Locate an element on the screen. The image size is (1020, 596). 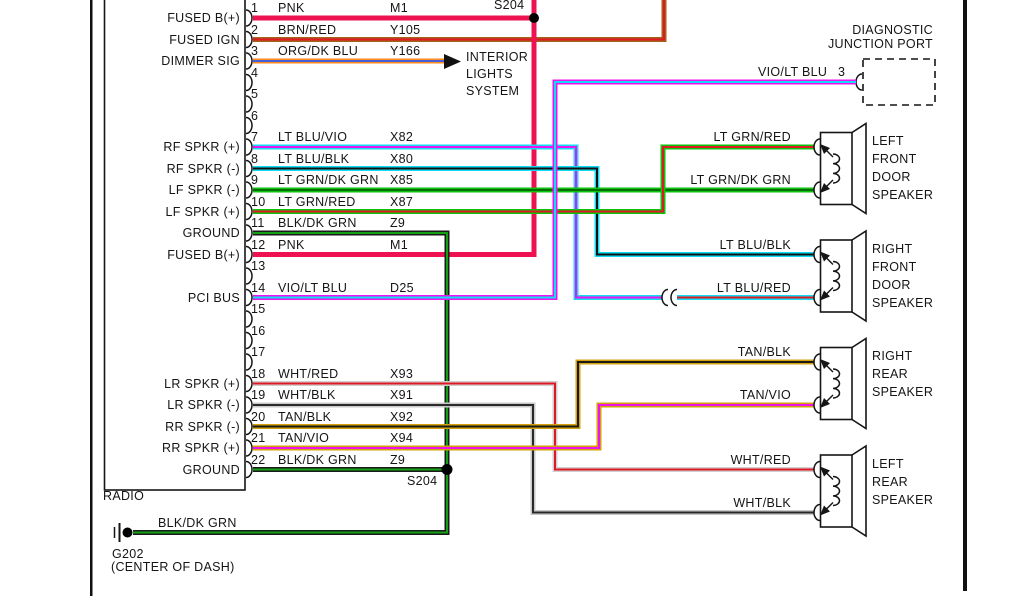
splice-dot-s204-top is located at coordinates (534, 18).